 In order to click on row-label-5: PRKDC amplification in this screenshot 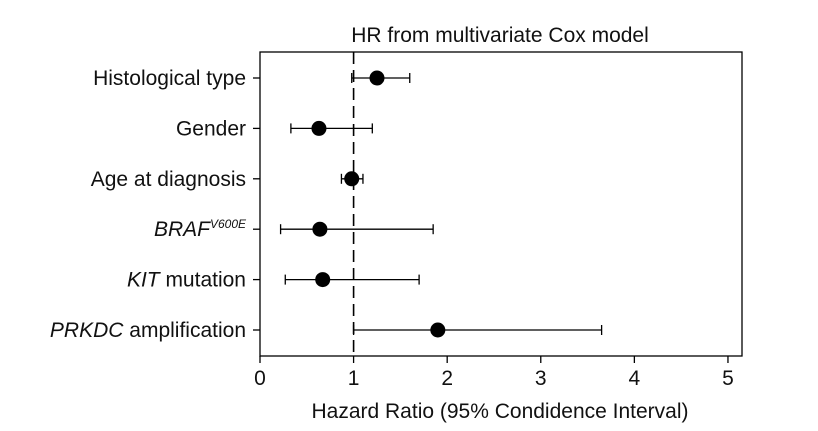, I will do `click(148, 330)`.